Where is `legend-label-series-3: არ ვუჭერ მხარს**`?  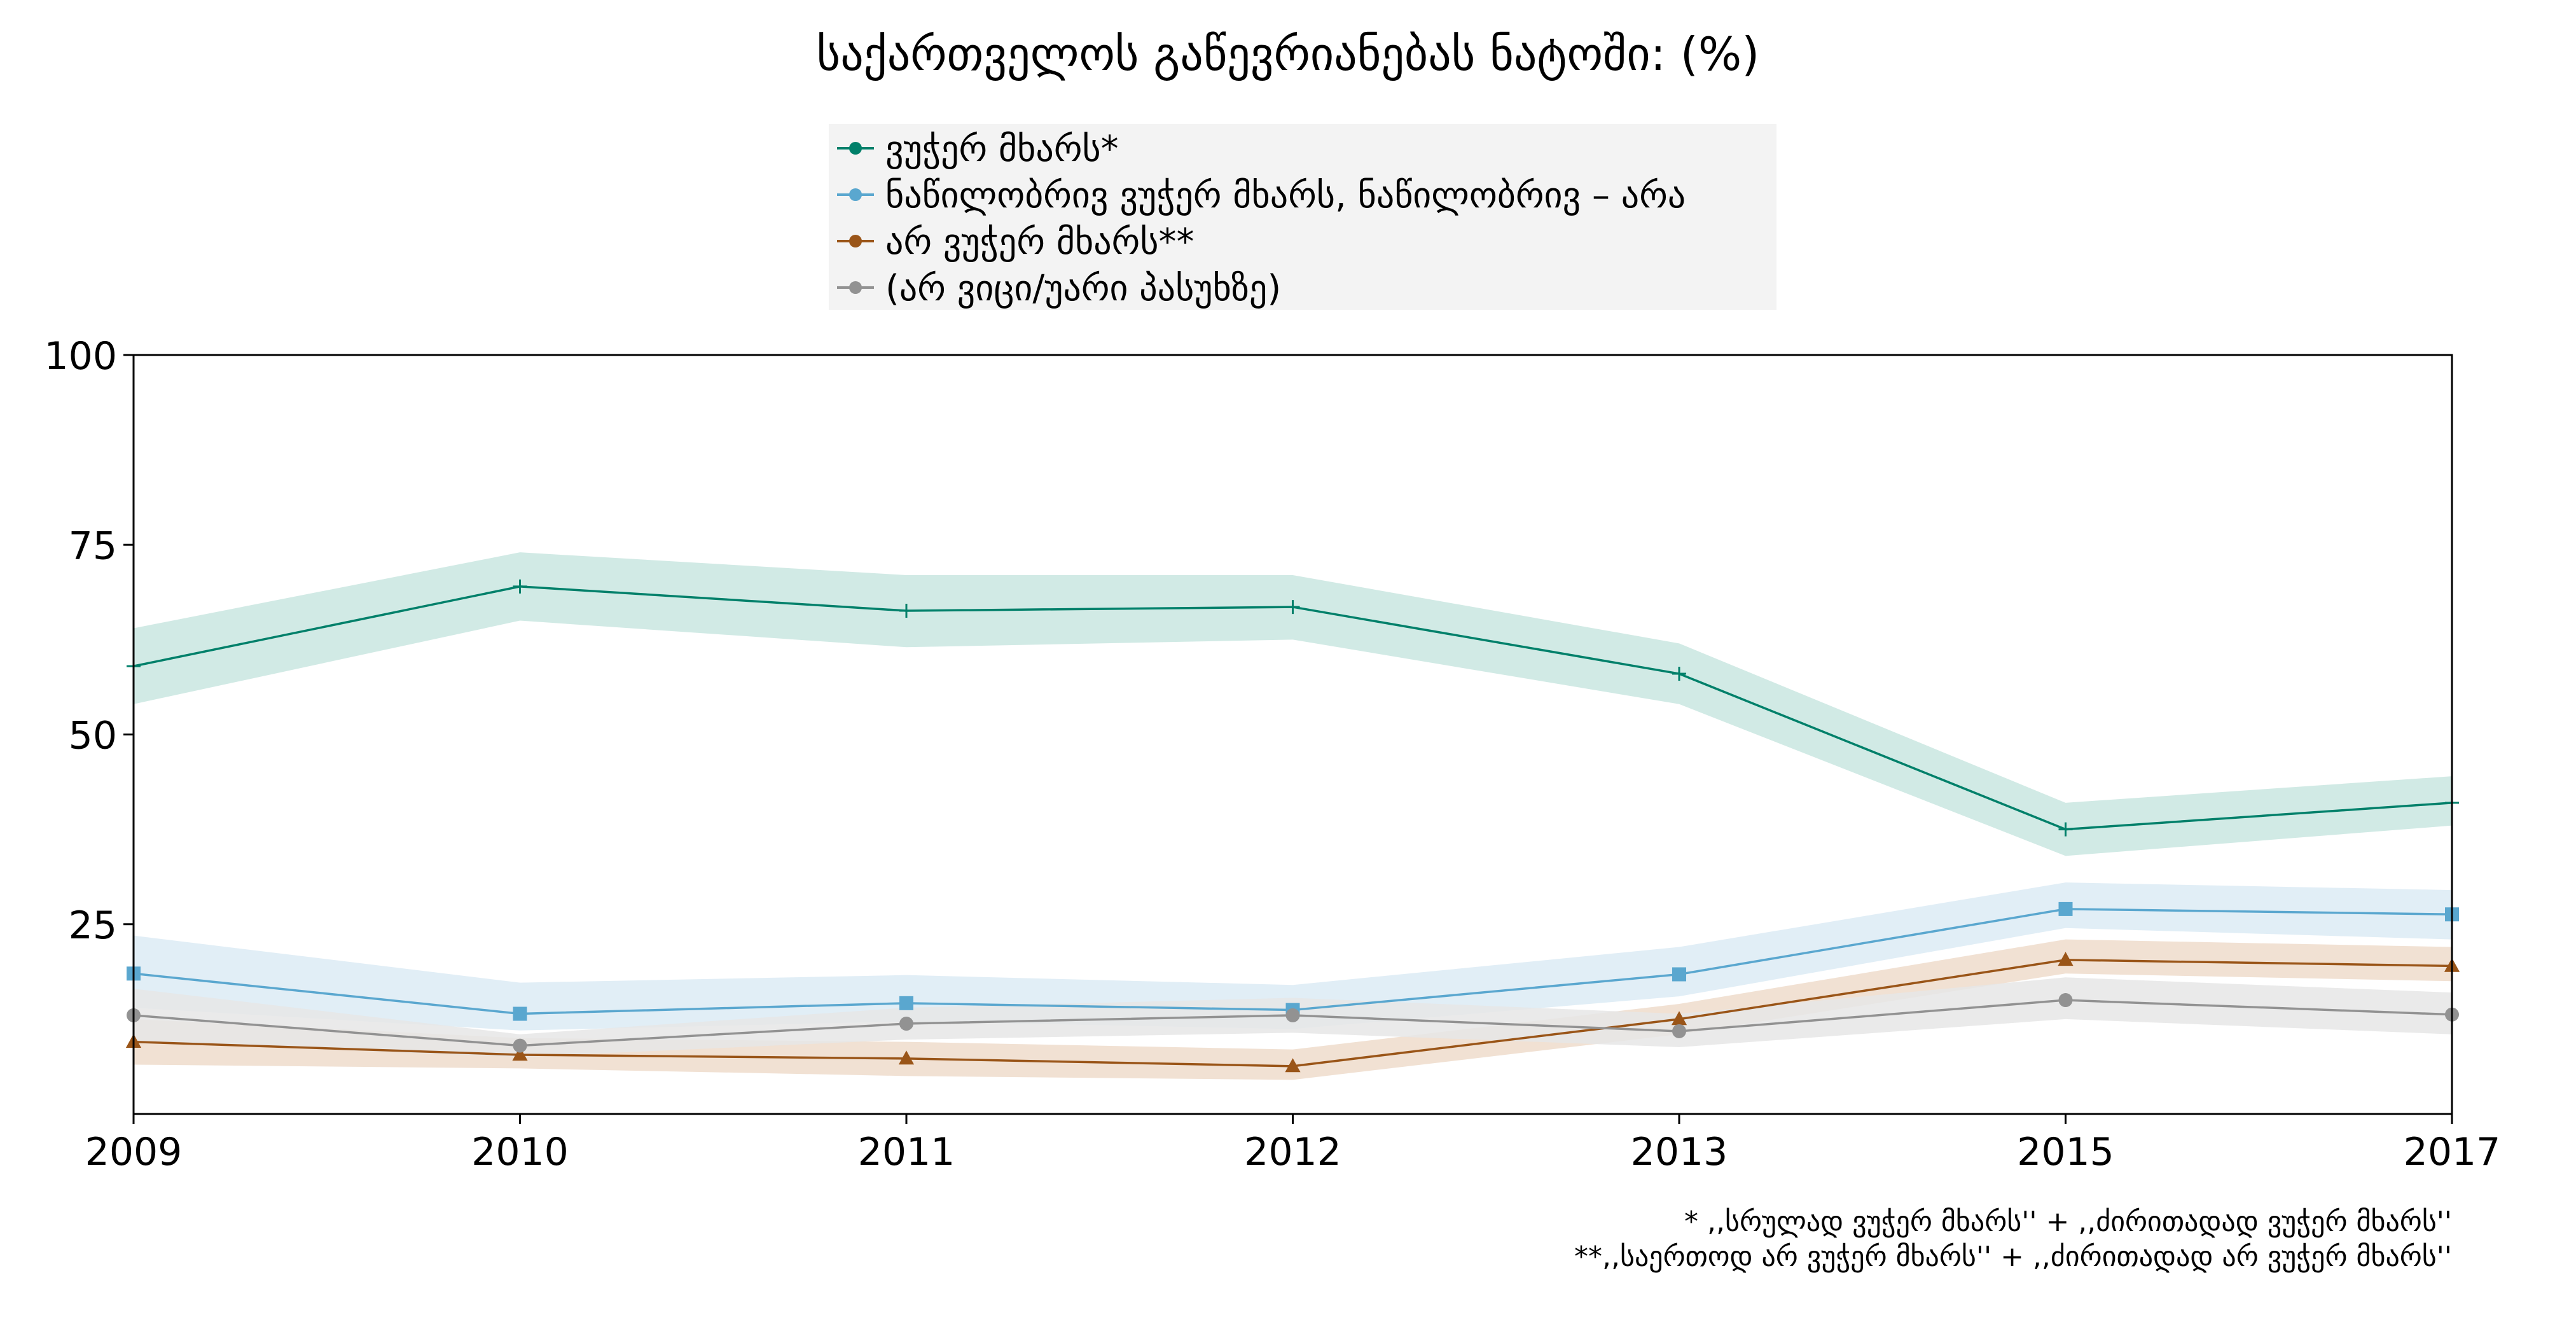
legend-label-series-3: არ ვუჭერ მხარს** is located at coordinates (1040, 242).